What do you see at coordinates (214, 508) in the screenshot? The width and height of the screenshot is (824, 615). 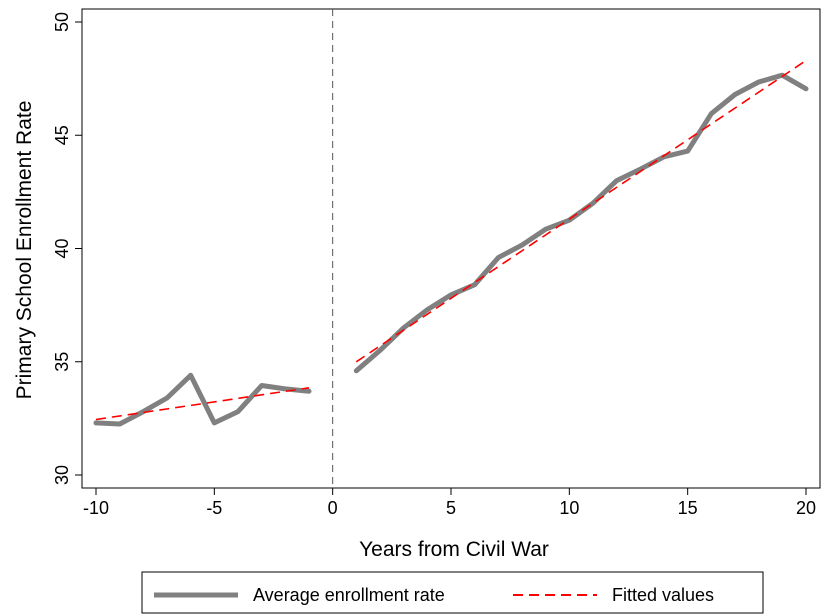 I see `x-tick-label: -5` at bounding box center [214, 508].